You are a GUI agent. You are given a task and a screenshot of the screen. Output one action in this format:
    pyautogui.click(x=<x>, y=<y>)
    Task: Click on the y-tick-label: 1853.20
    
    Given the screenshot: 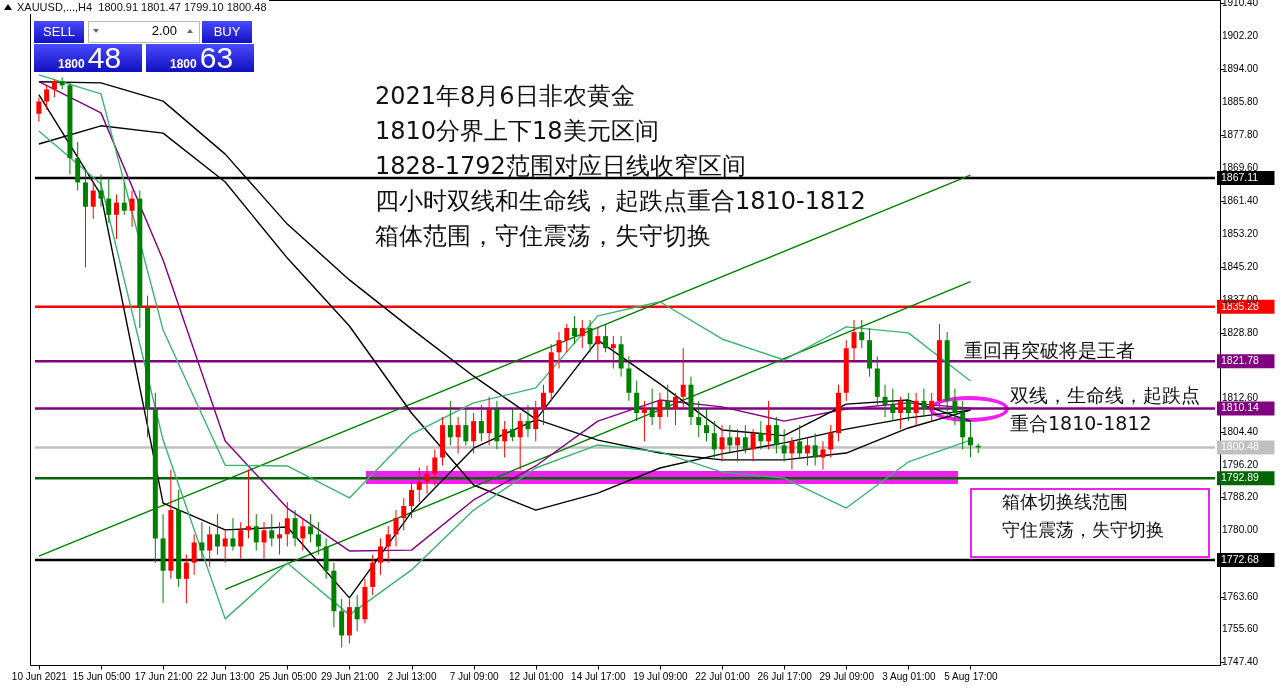 What is the action you would take?
    pyautogui.click(x=1240, y=234)
    